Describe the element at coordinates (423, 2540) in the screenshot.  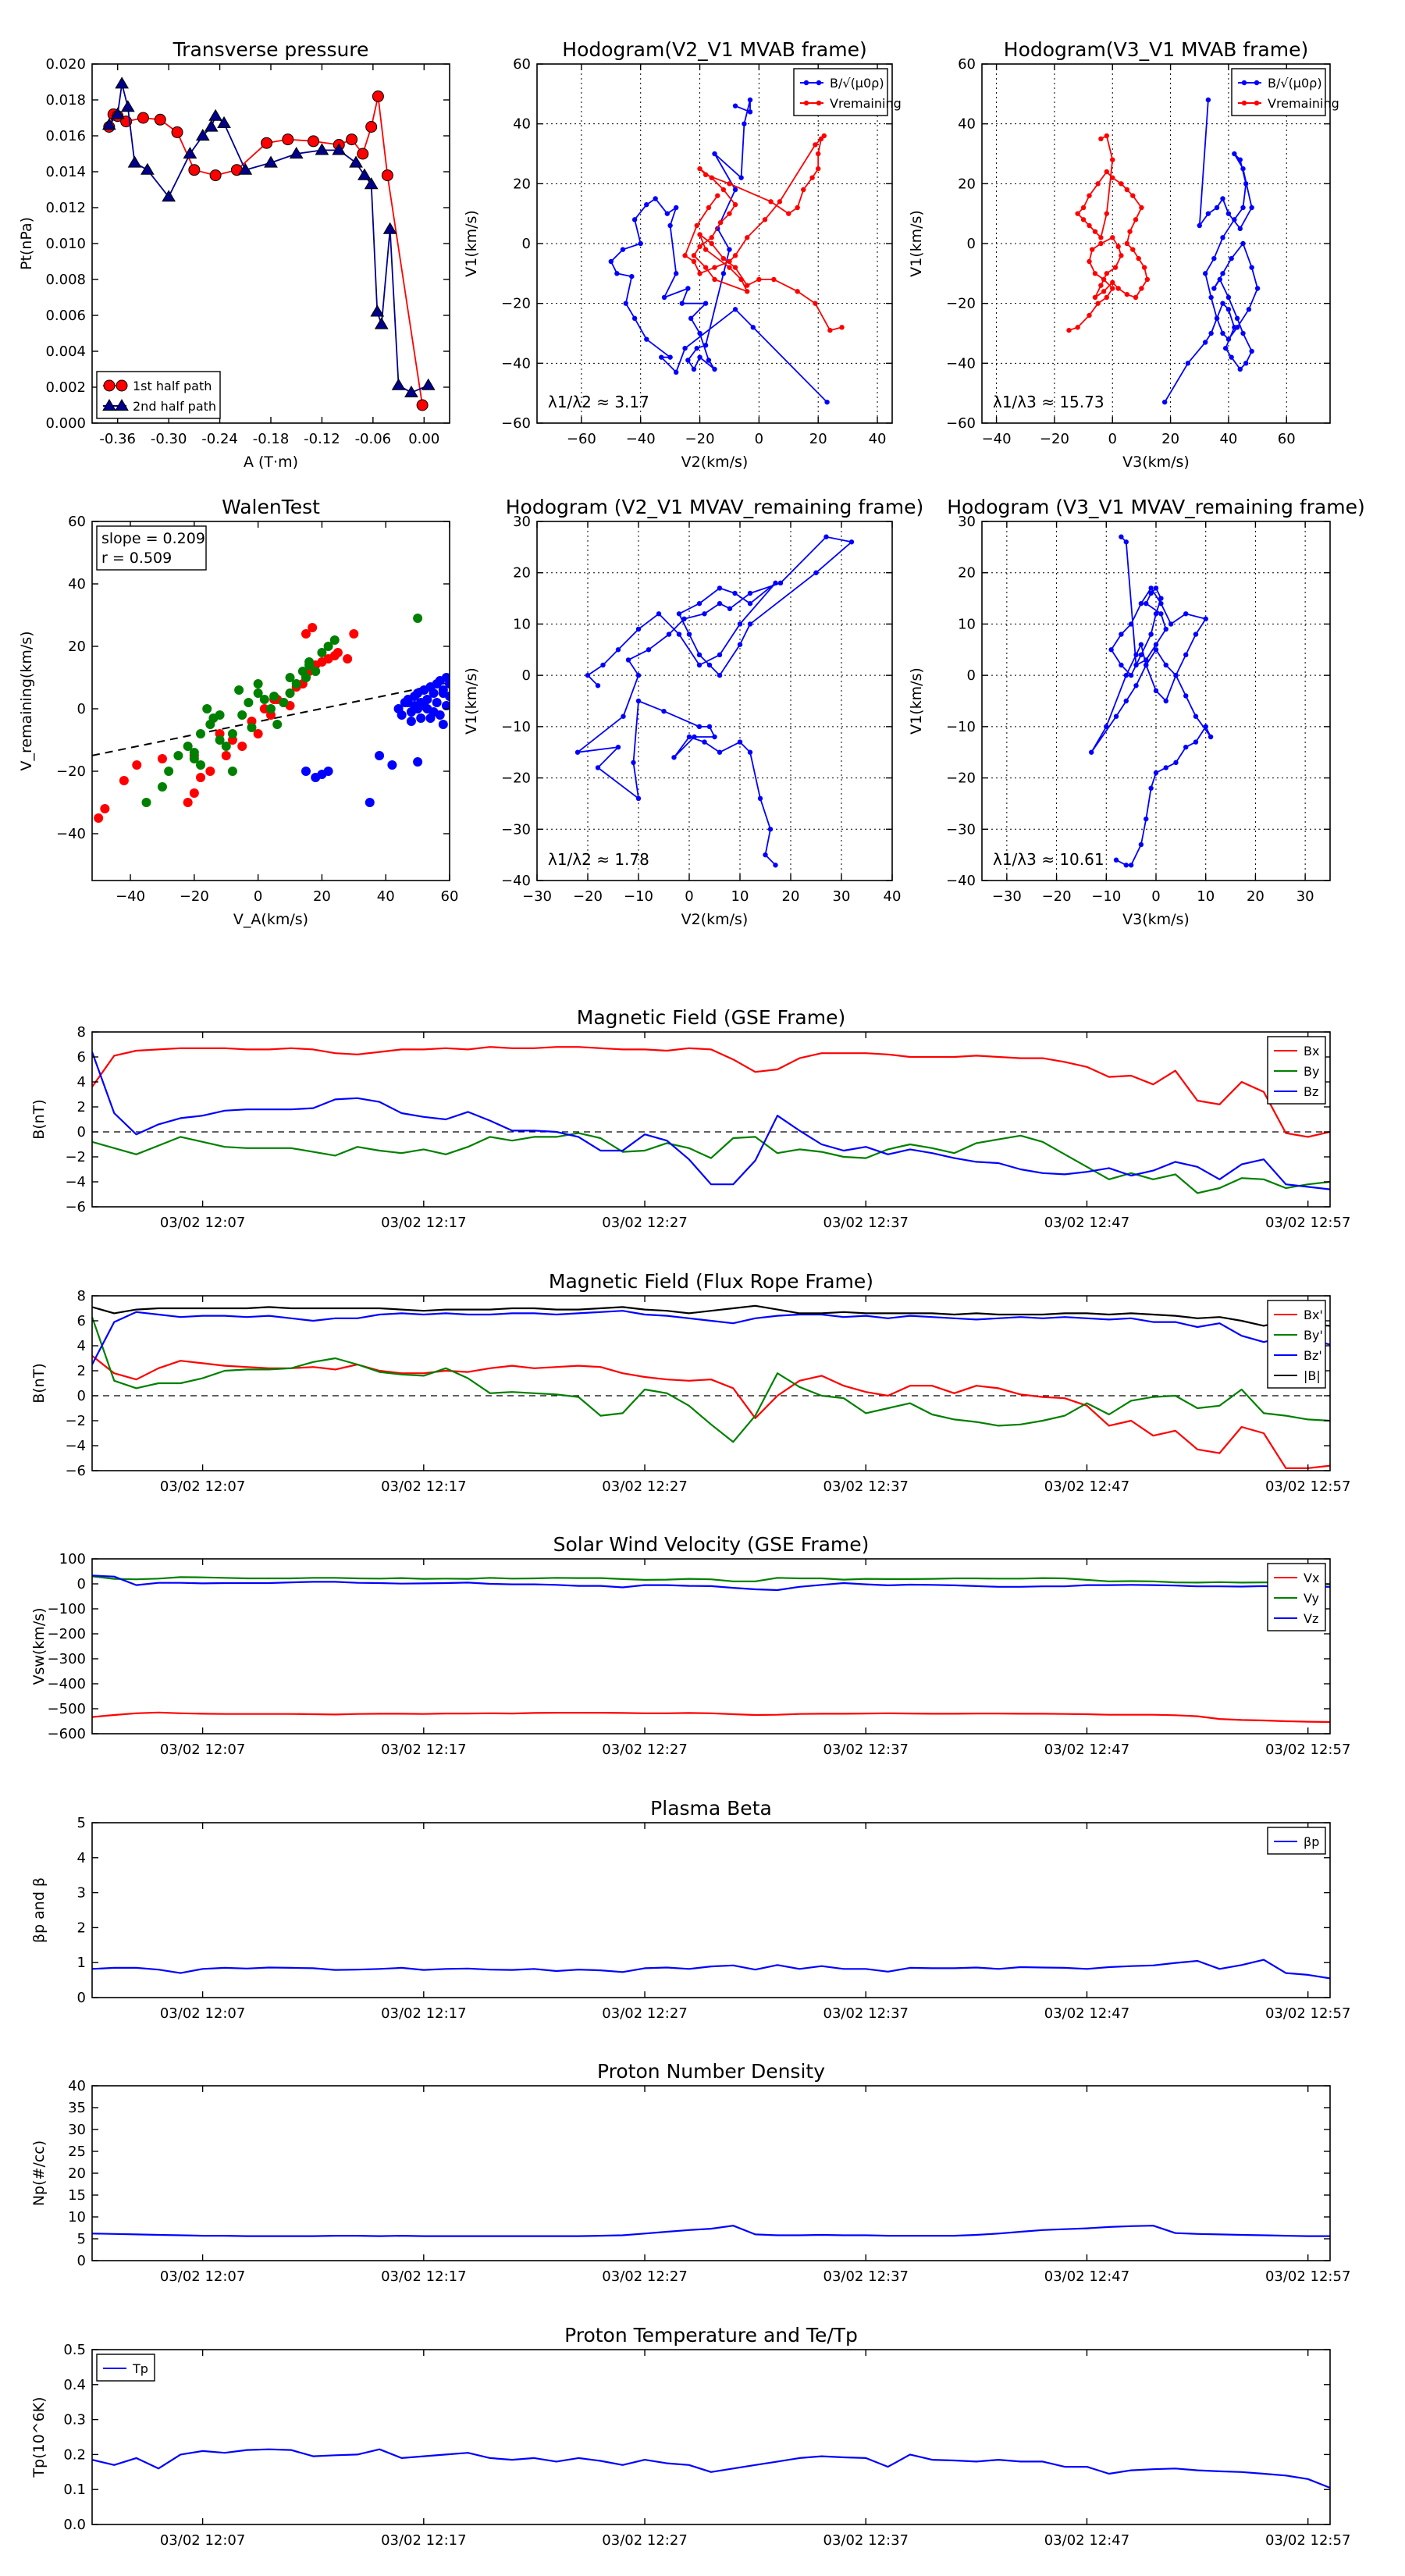
I see `x-tick-label: 03/02 12:17` at that location.